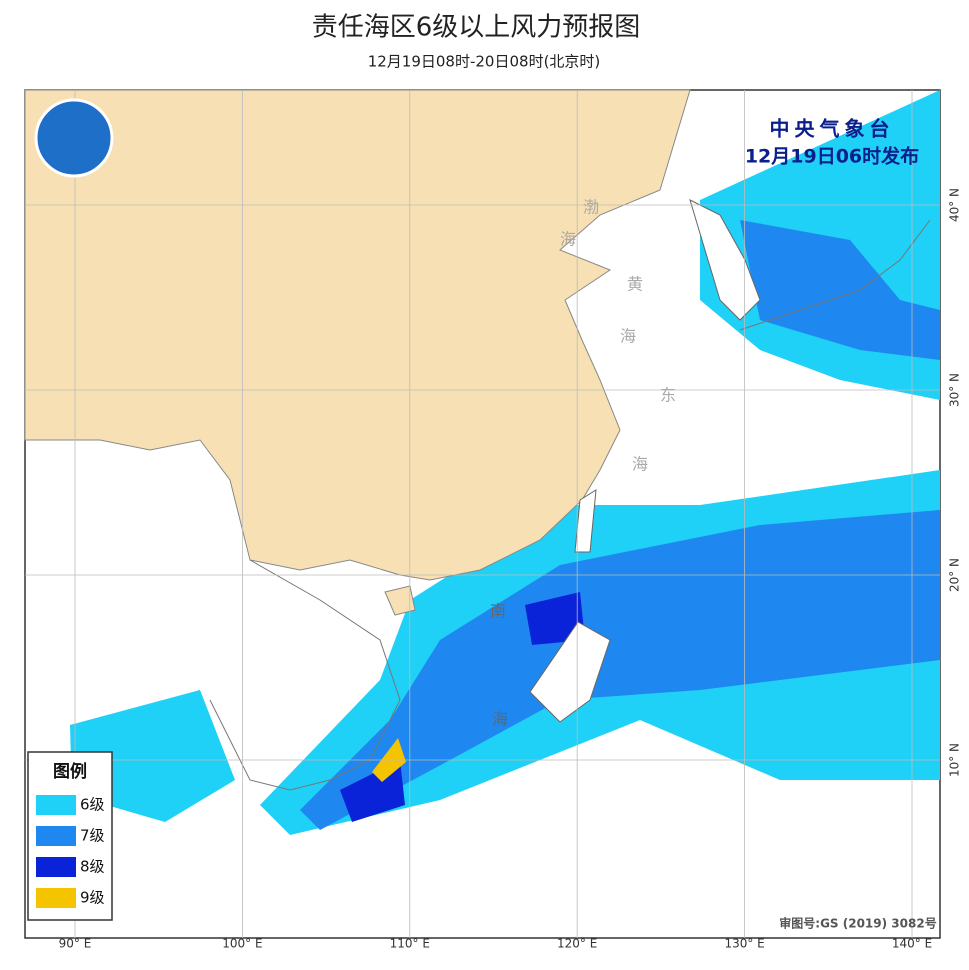 Image resolution: width=969 pixels, height=970 pixels. I want to click on legend: 图例 6级 7级 8级 9级, so click(70, 836).